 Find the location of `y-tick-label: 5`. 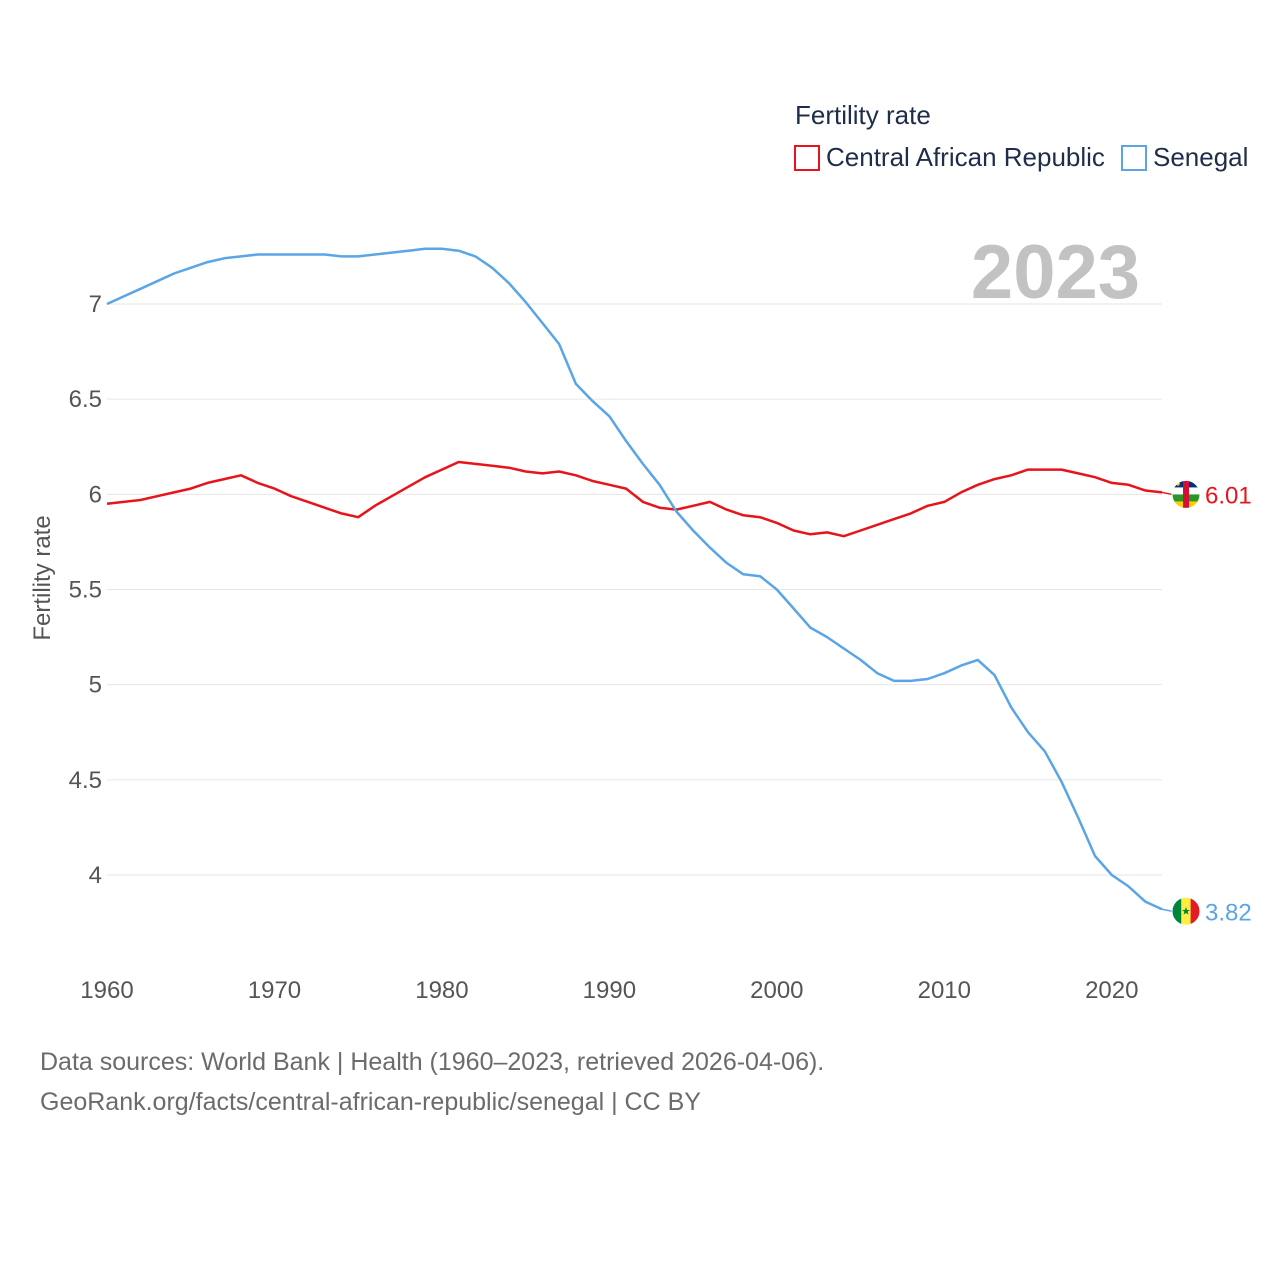

y-tick-label: 5 is located at coordinates (95, 685).